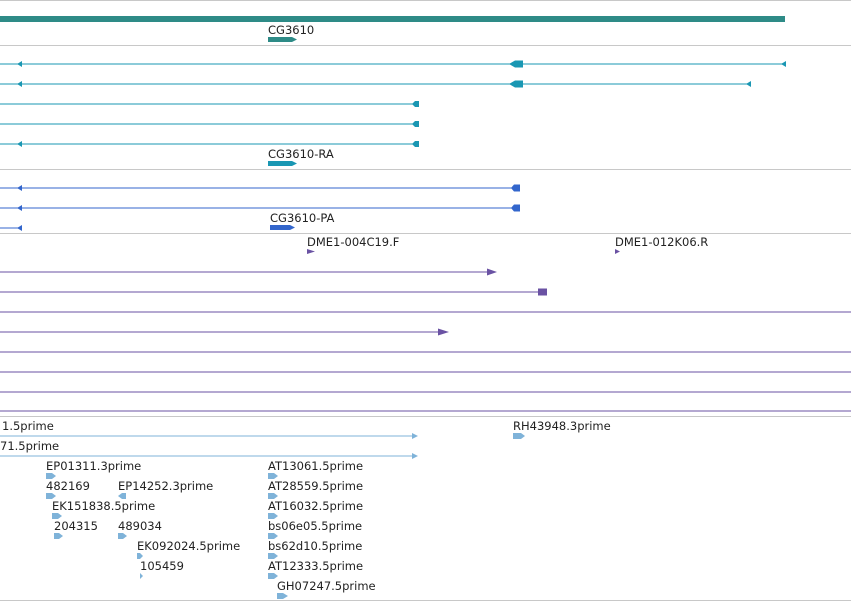  What do you see at coordinates (282, 163) in the screenshot?
I see `transcript-glyph` at bounding box center [282, 163].